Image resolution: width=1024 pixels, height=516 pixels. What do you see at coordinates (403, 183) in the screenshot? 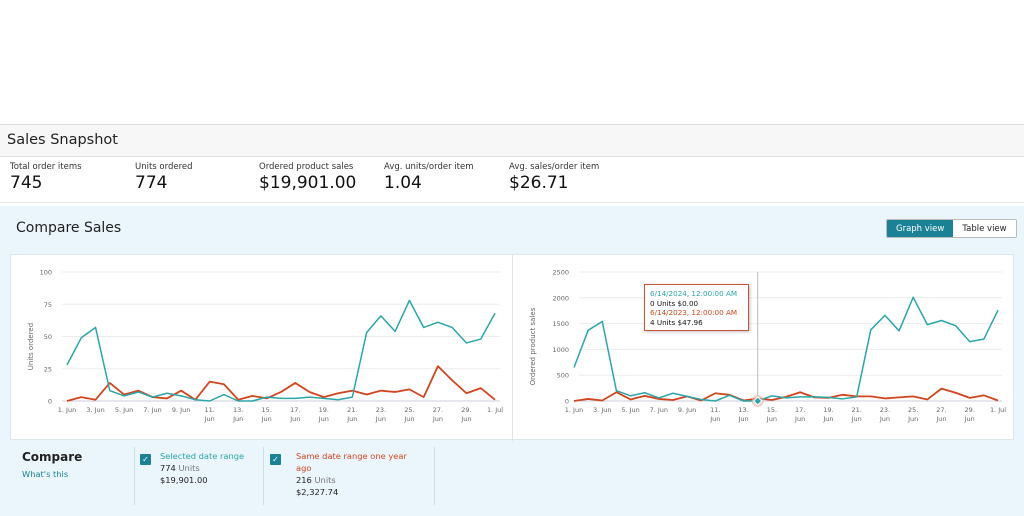
I see `metric-value: 1.04` at bounding box center [403, 183].